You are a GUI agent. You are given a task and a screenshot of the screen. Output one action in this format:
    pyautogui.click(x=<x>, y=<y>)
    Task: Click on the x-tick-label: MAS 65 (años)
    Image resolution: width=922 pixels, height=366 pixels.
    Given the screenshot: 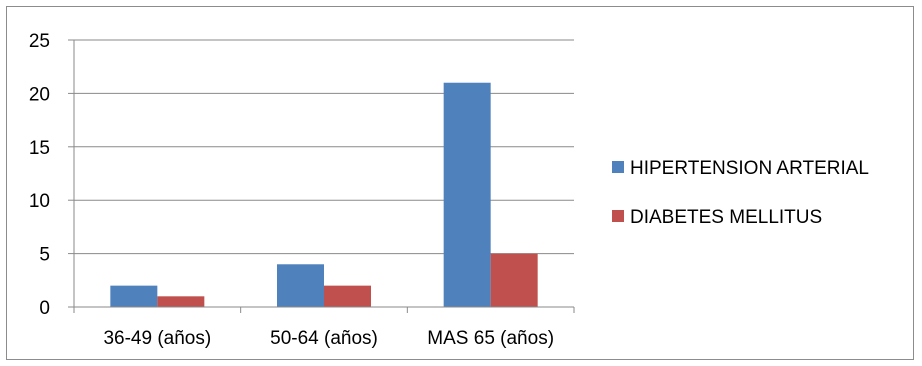 What is the action you would take?
    pyautogui.click(x=490, y=338)
    